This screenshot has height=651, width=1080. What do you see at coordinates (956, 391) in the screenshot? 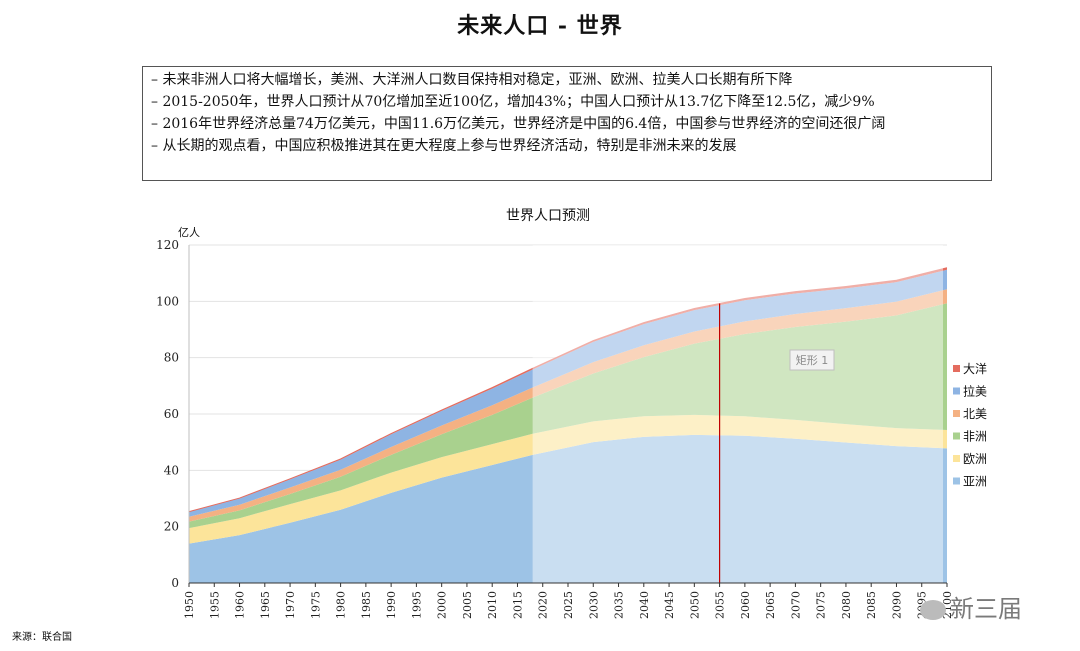
I see `legend-swatch-拉美` at bounding box center [956, 391].